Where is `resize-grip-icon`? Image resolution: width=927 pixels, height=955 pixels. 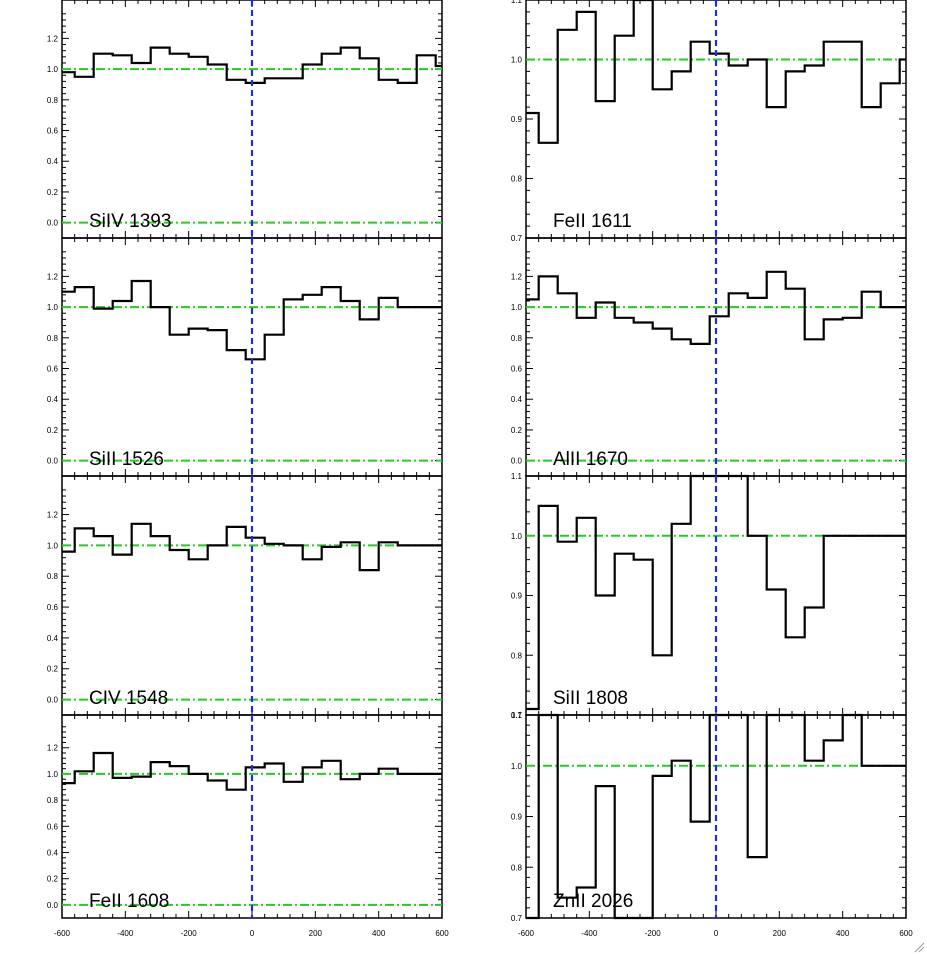
resize-grip-icon is located at coordinates (919, 947).